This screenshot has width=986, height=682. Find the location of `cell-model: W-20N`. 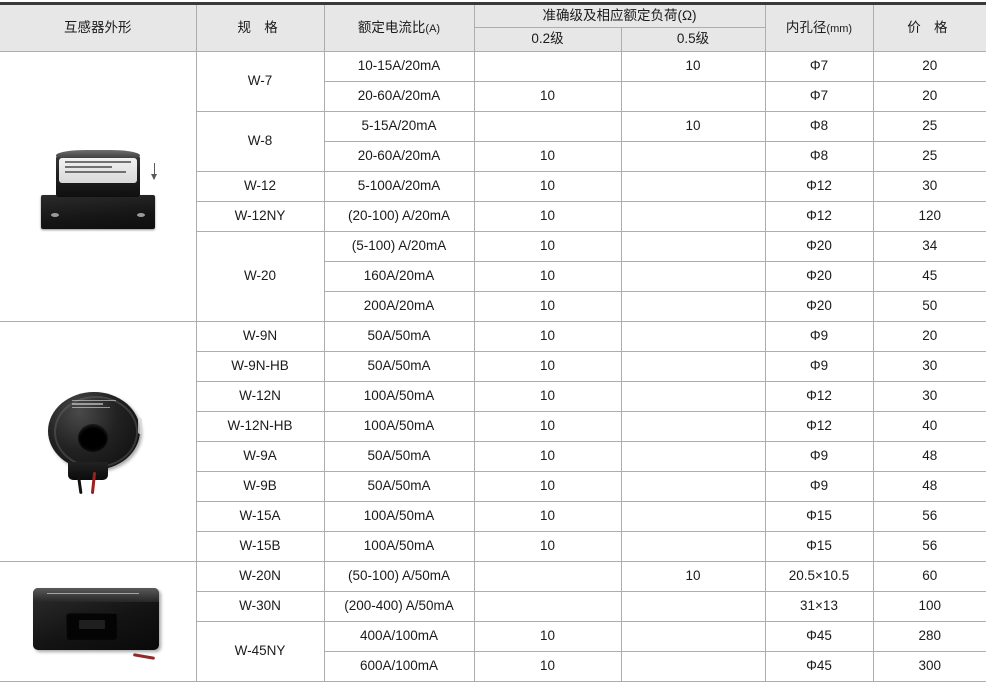

cell-model: W-20N is located at coordinates (260, 576).